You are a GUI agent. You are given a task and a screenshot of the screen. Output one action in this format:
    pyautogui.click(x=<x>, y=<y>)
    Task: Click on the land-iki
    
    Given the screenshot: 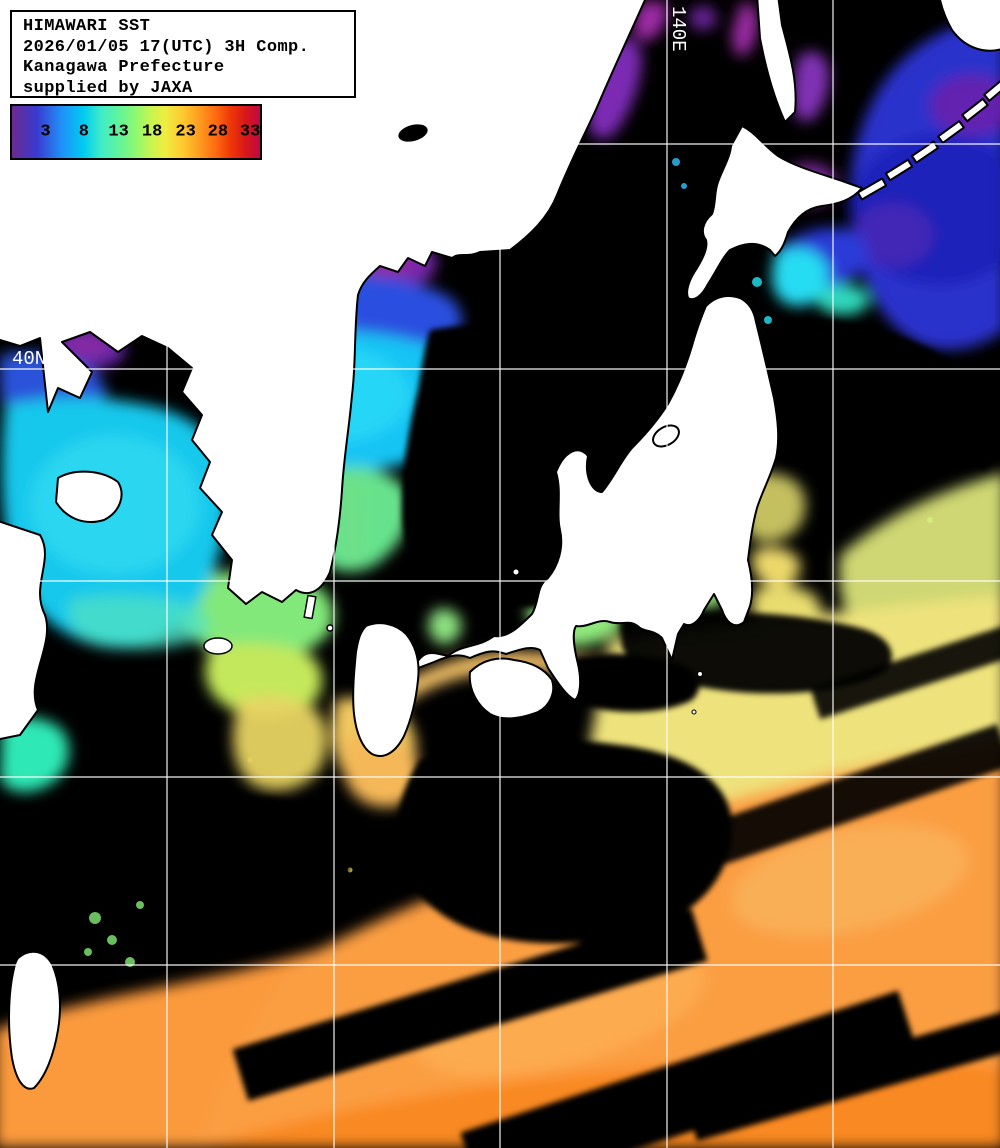 What is the action you would take?
    pyautogui.click(x=330, y=628)
    